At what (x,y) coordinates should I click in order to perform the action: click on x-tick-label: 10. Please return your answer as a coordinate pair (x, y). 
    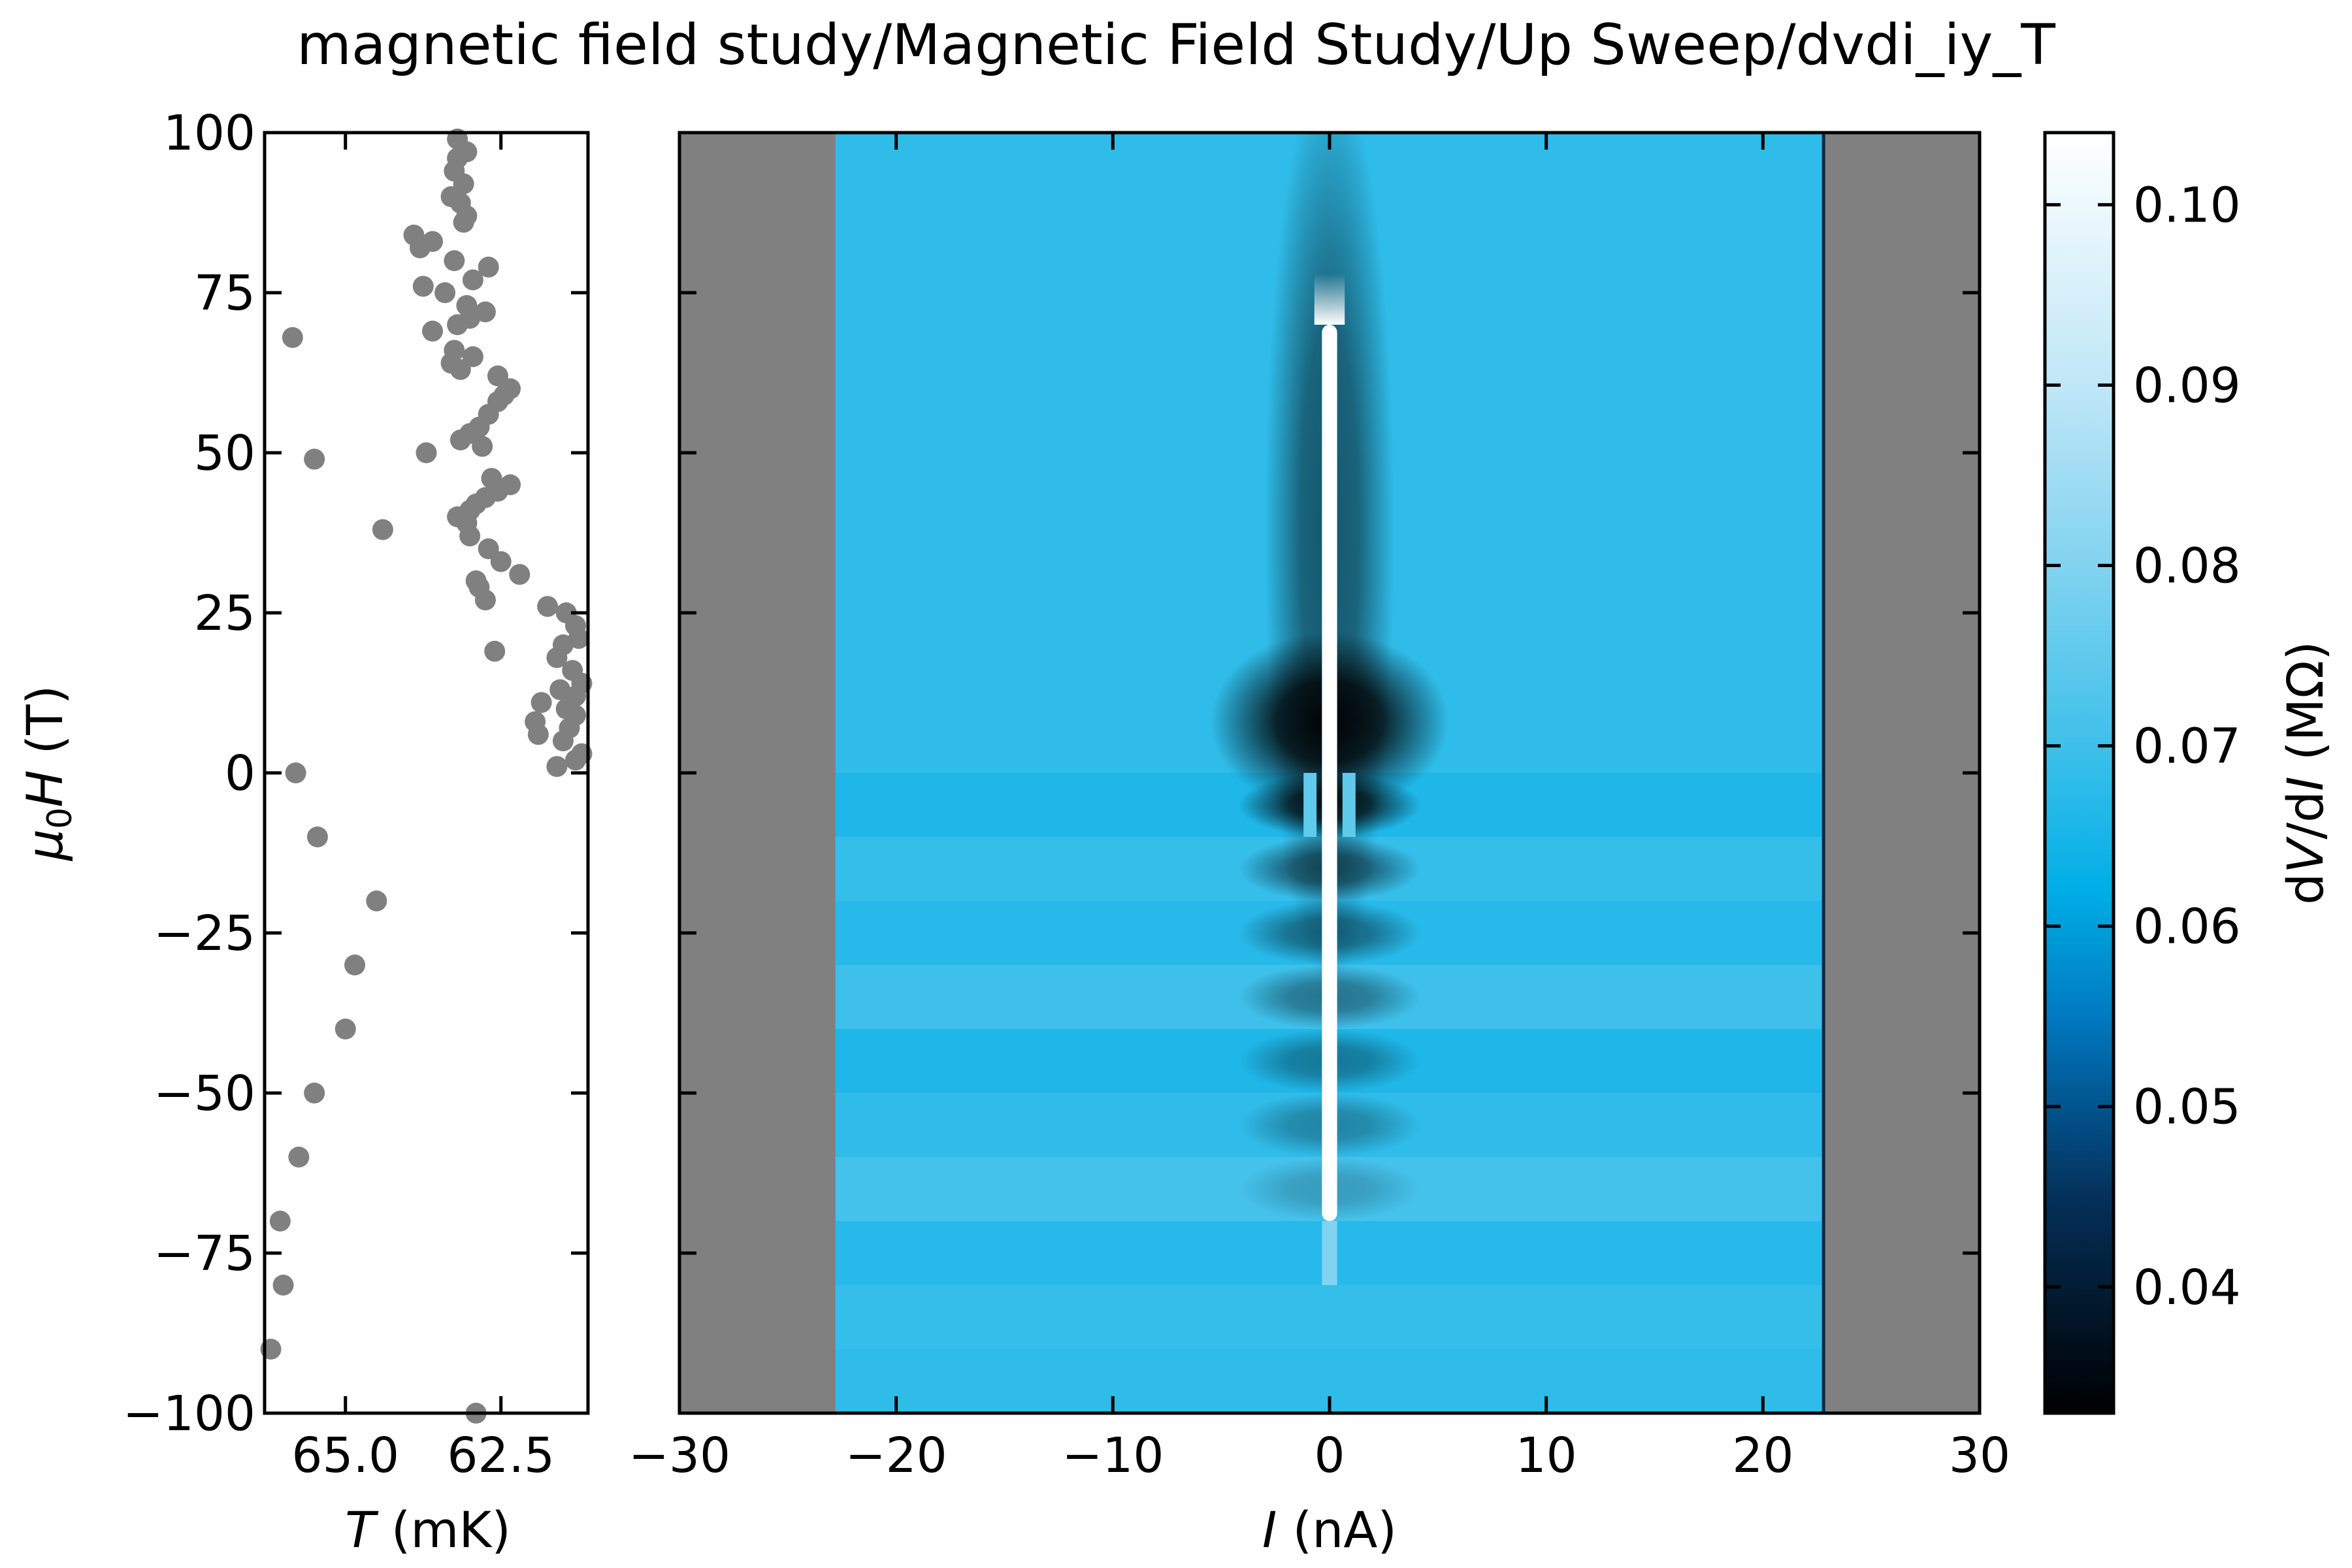
    Looking at the image, I should click on (1546, 1456).